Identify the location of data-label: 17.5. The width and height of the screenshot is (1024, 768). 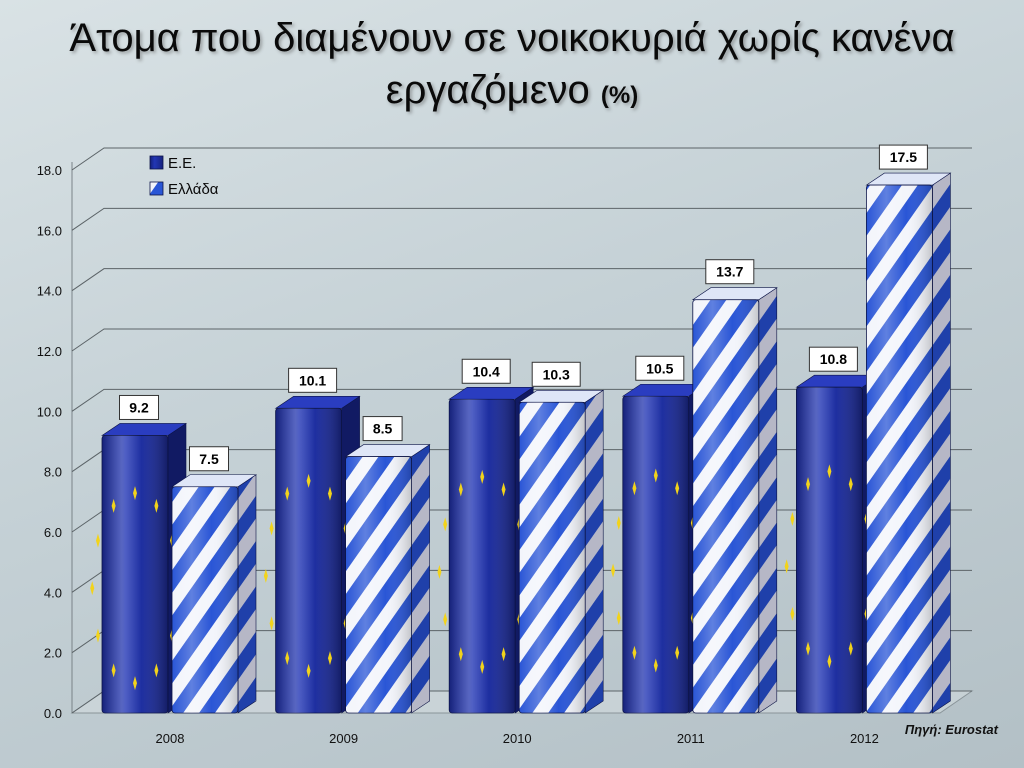
(903, 157).